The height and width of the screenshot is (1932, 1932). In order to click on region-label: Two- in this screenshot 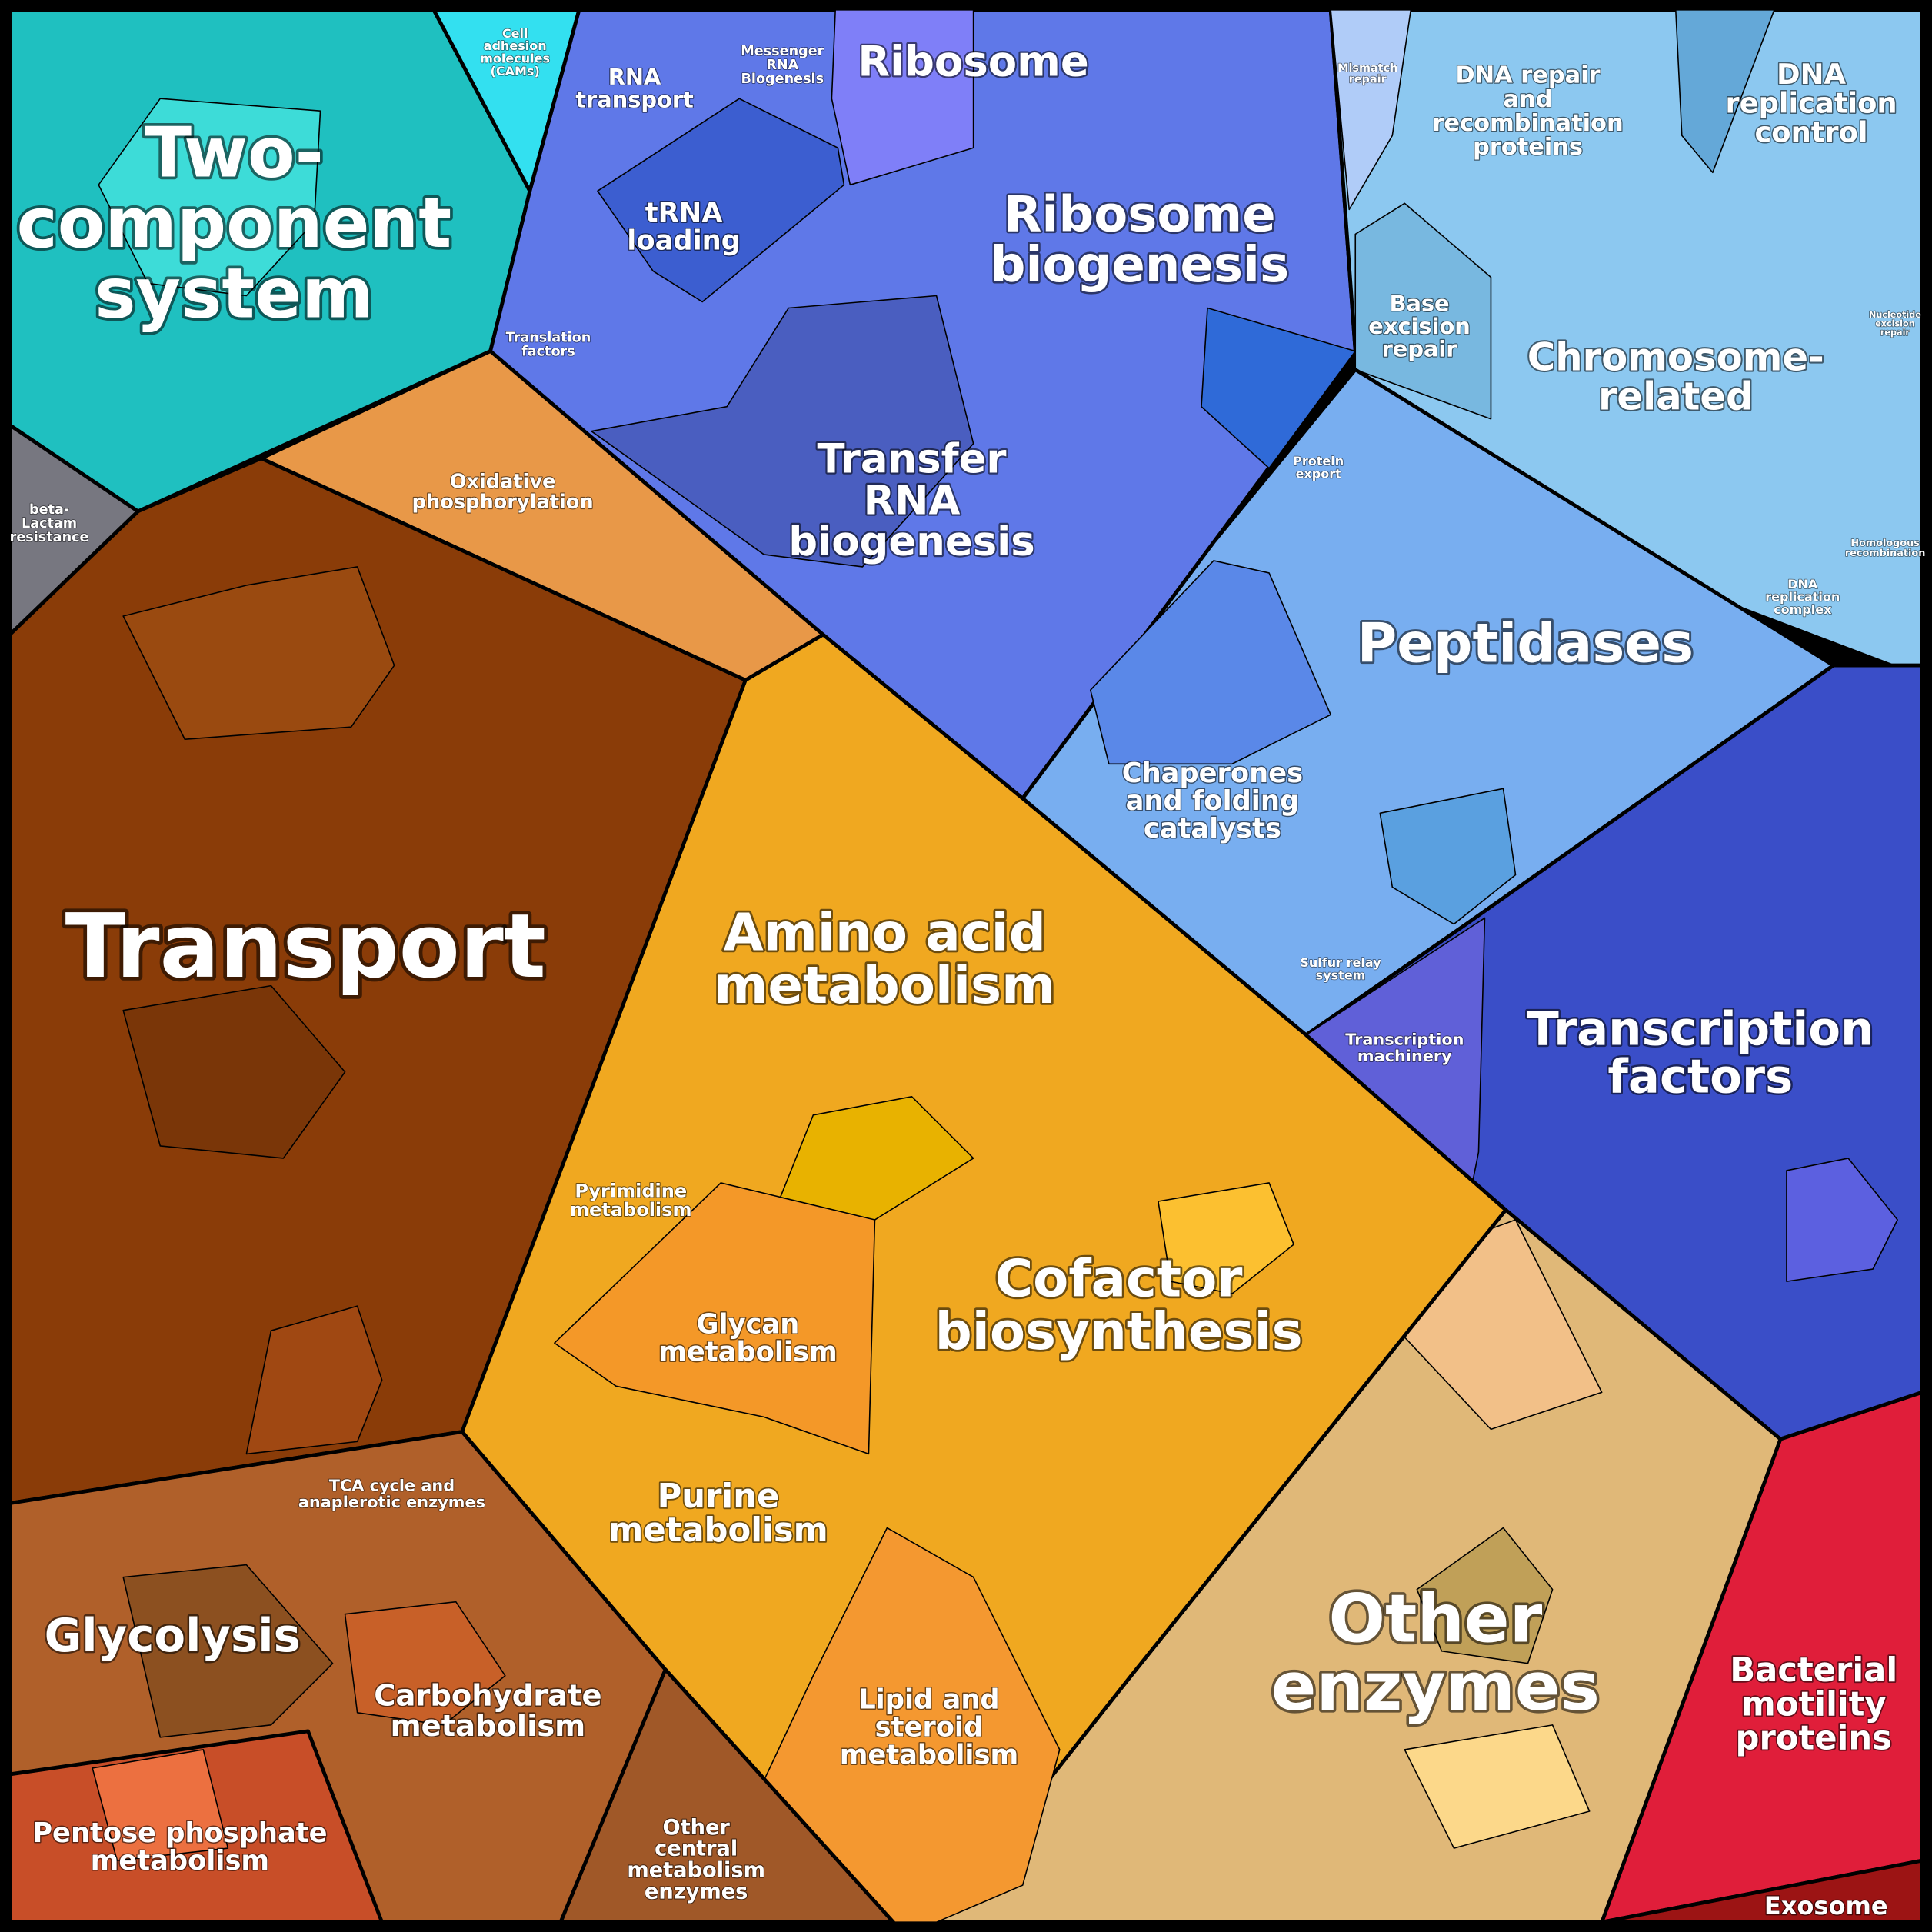, I will do `click(234, 153)`.